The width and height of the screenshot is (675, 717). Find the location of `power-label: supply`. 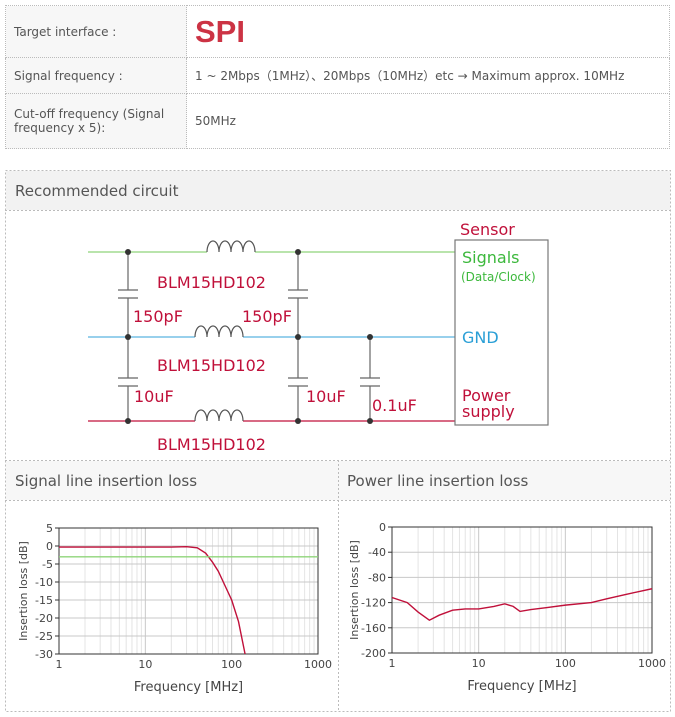

power-label: supply is located at coordinates (488, 411).